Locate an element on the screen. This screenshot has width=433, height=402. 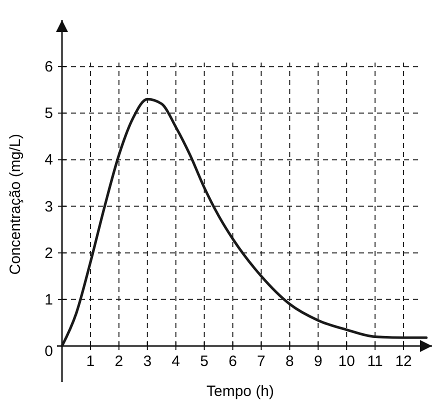
y-tick-label: 3 is located at coordinates (48, 207).